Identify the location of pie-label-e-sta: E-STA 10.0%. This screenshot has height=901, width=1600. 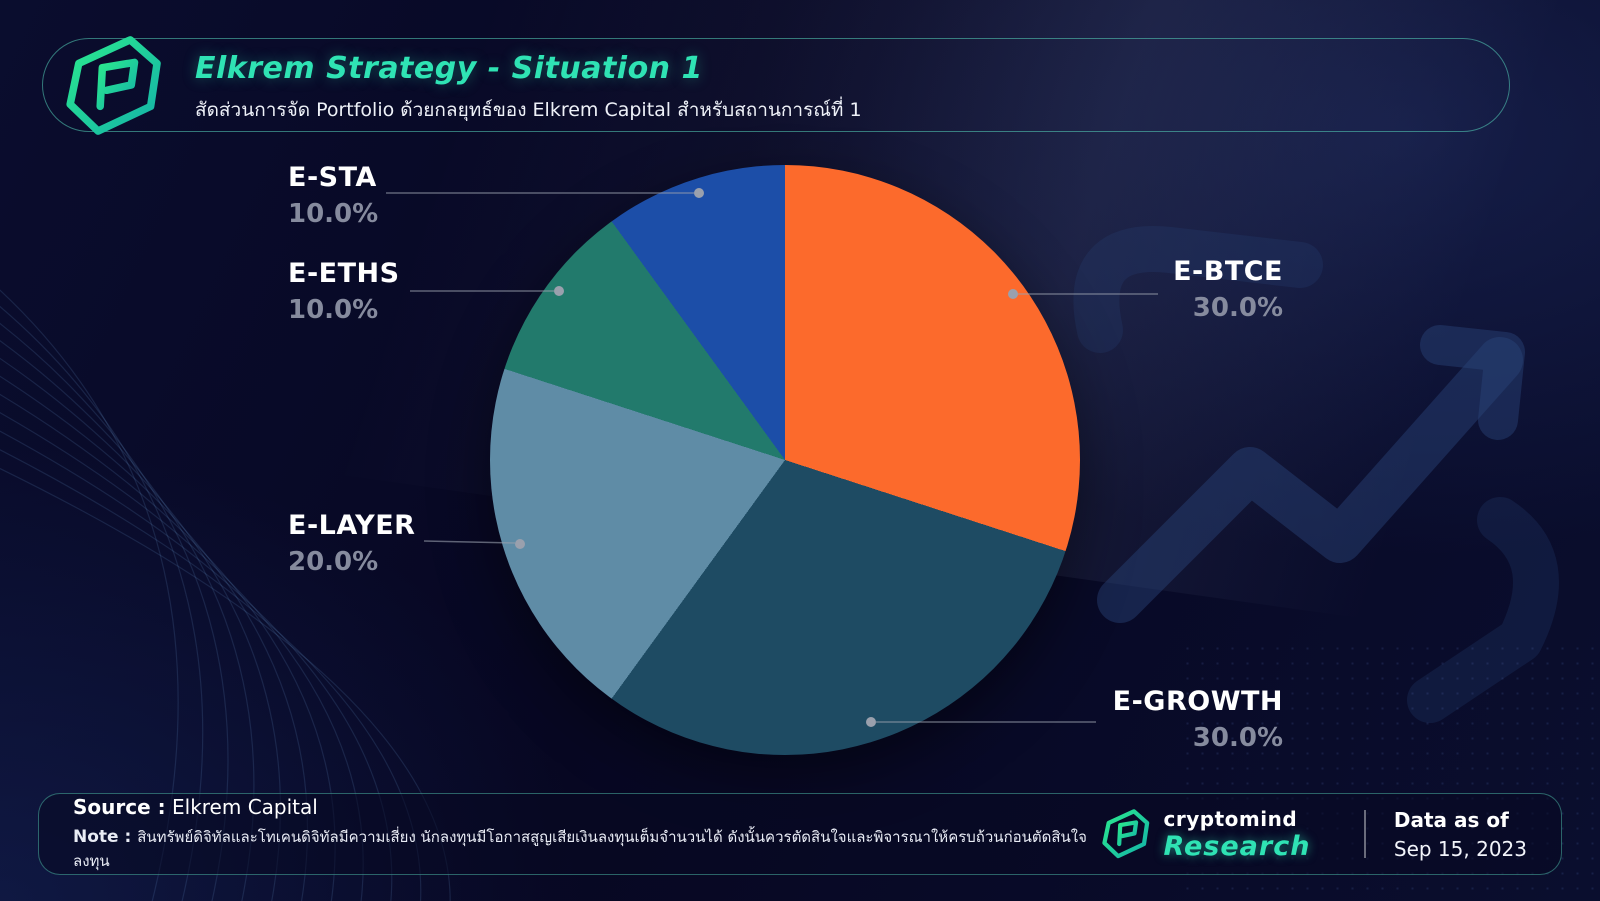
(333, 196).